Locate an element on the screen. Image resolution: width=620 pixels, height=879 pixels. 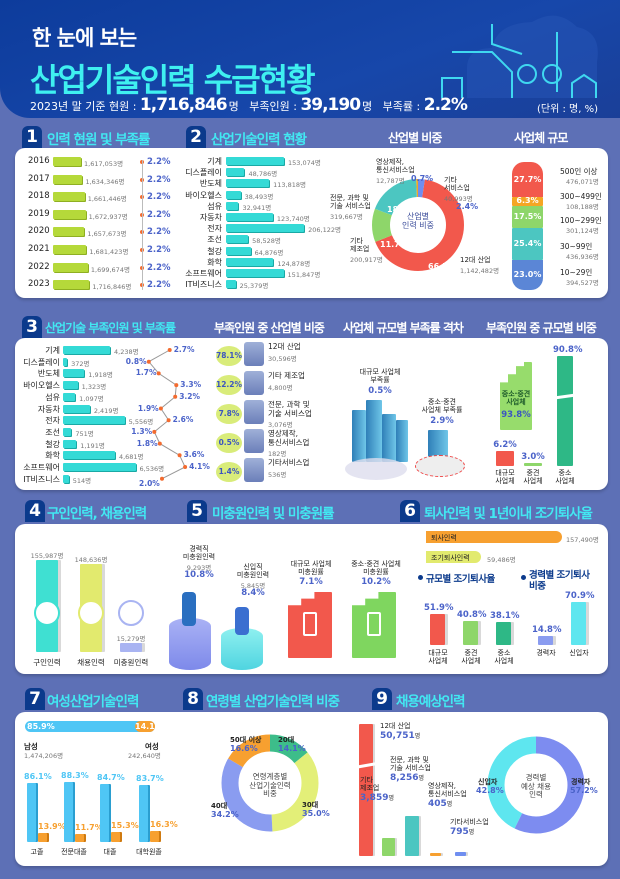
male-pct: 85.9% is located at coordinates (41, 726).